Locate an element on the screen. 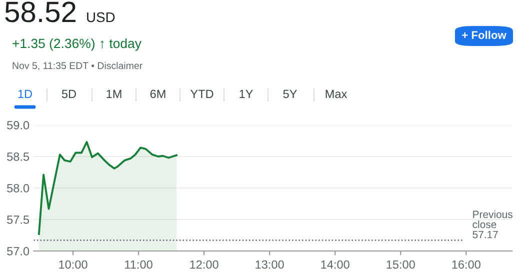  x-tick-label: 13:00 is located at coordinates (270, 264).